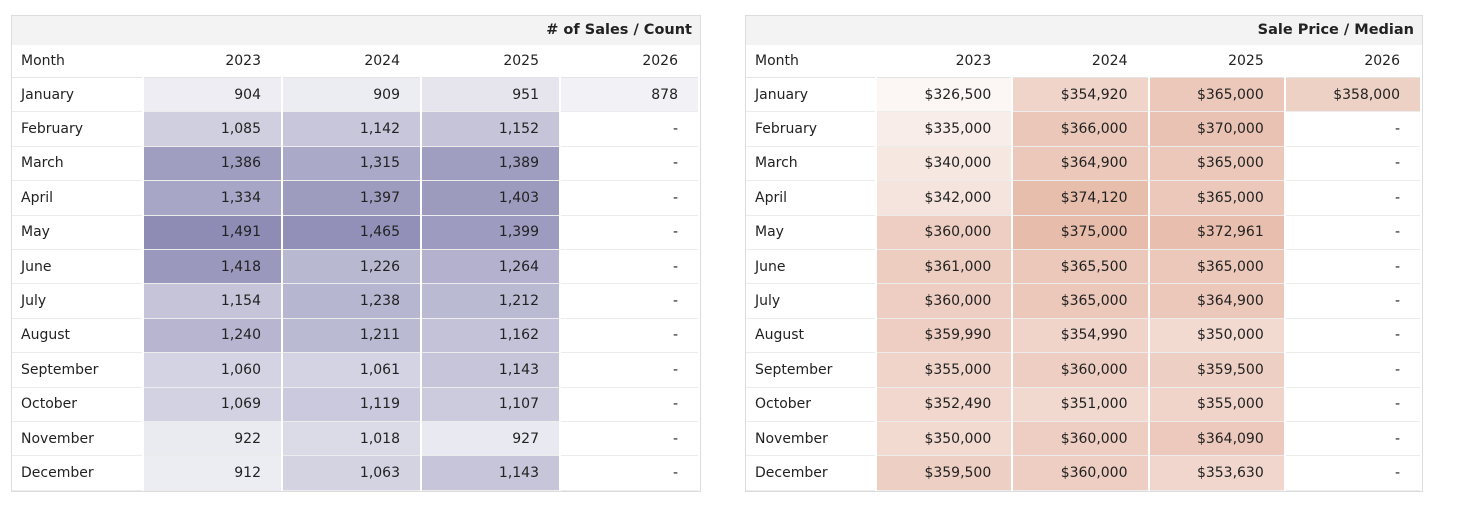 This screenshot has width=1468, height=515. I want to click on cell: $350,000, so click(944, 439).